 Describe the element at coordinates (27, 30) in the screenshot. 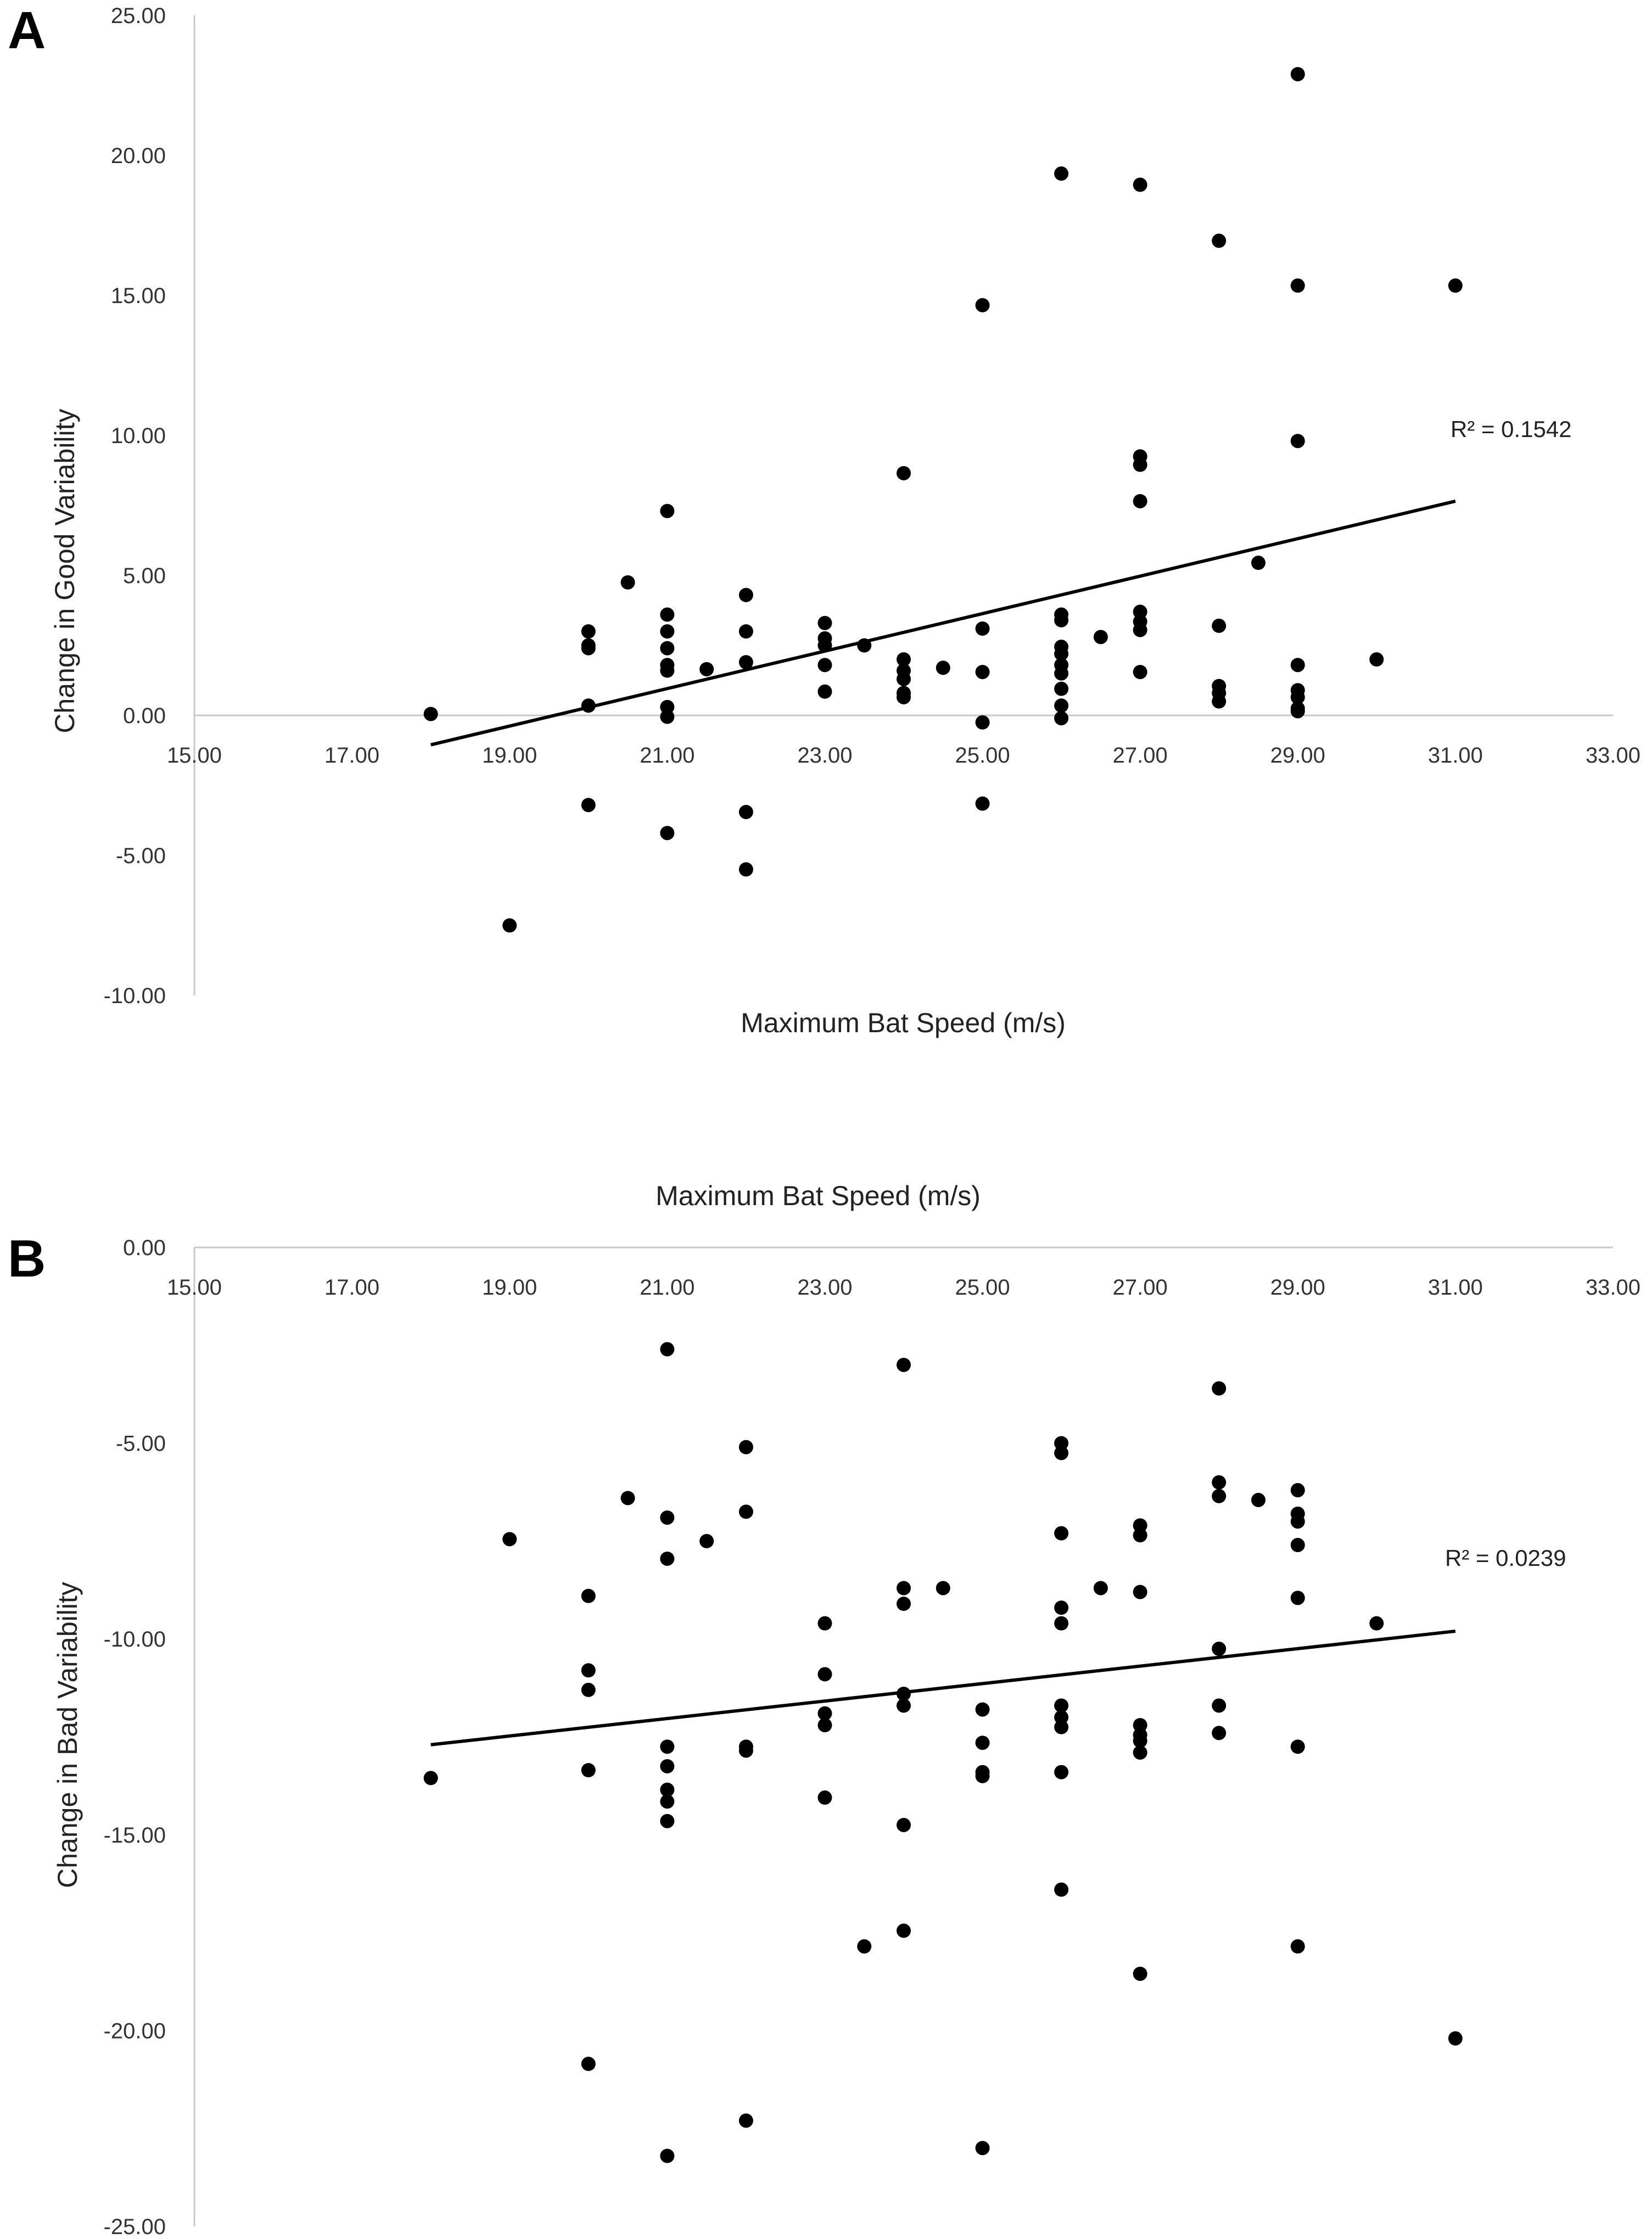

I see `panel-a-letter: A` at that location.